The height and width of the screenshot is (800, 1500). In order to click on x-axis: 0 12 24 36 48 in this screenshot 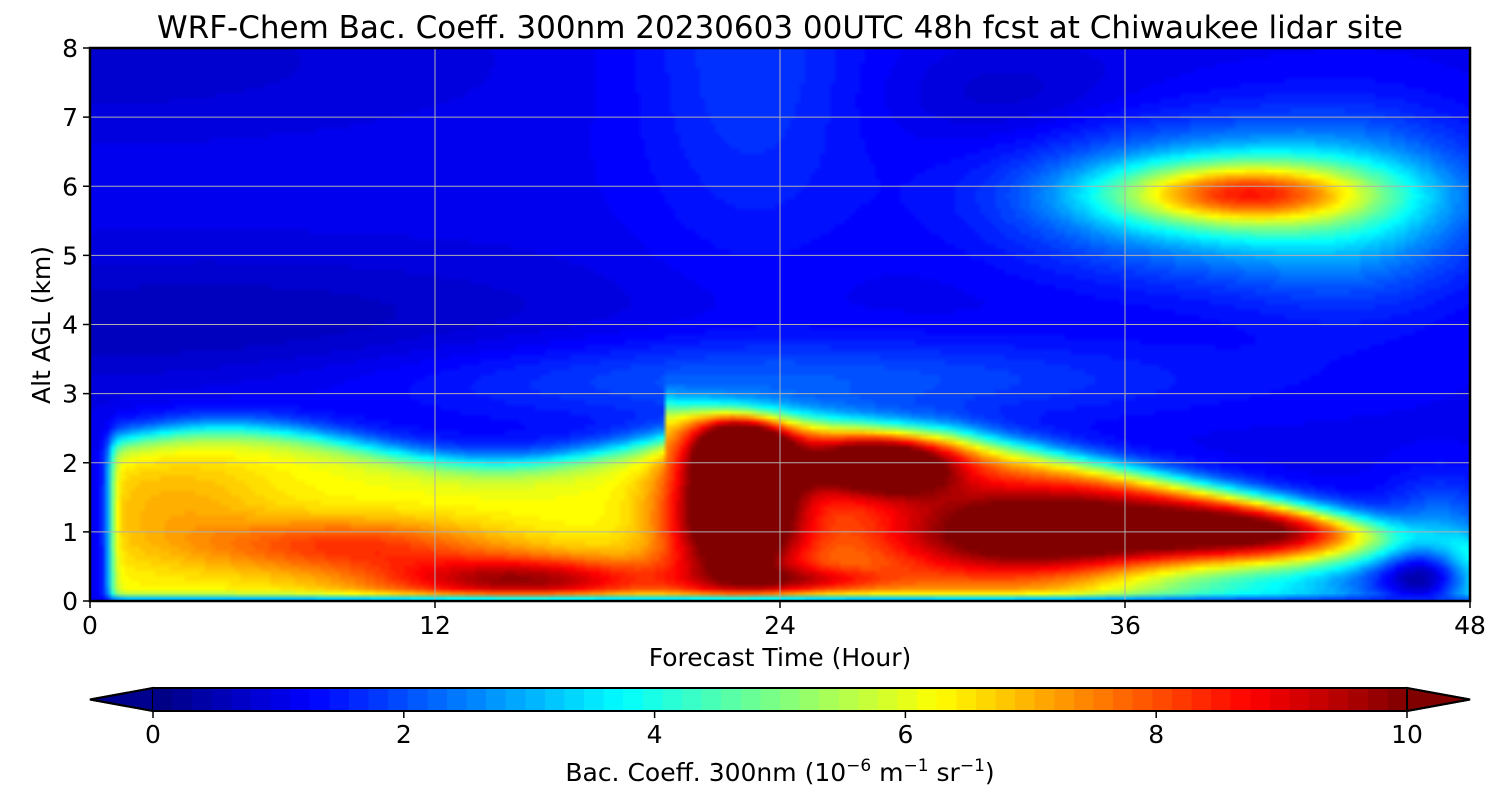, I will do `click(784, 620)`.